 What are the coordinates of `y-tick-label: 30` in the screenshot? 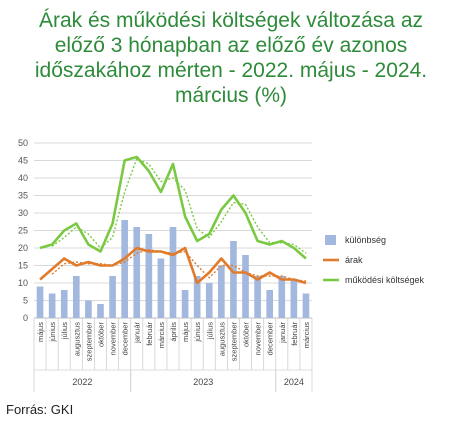 It's located at (23, 213).